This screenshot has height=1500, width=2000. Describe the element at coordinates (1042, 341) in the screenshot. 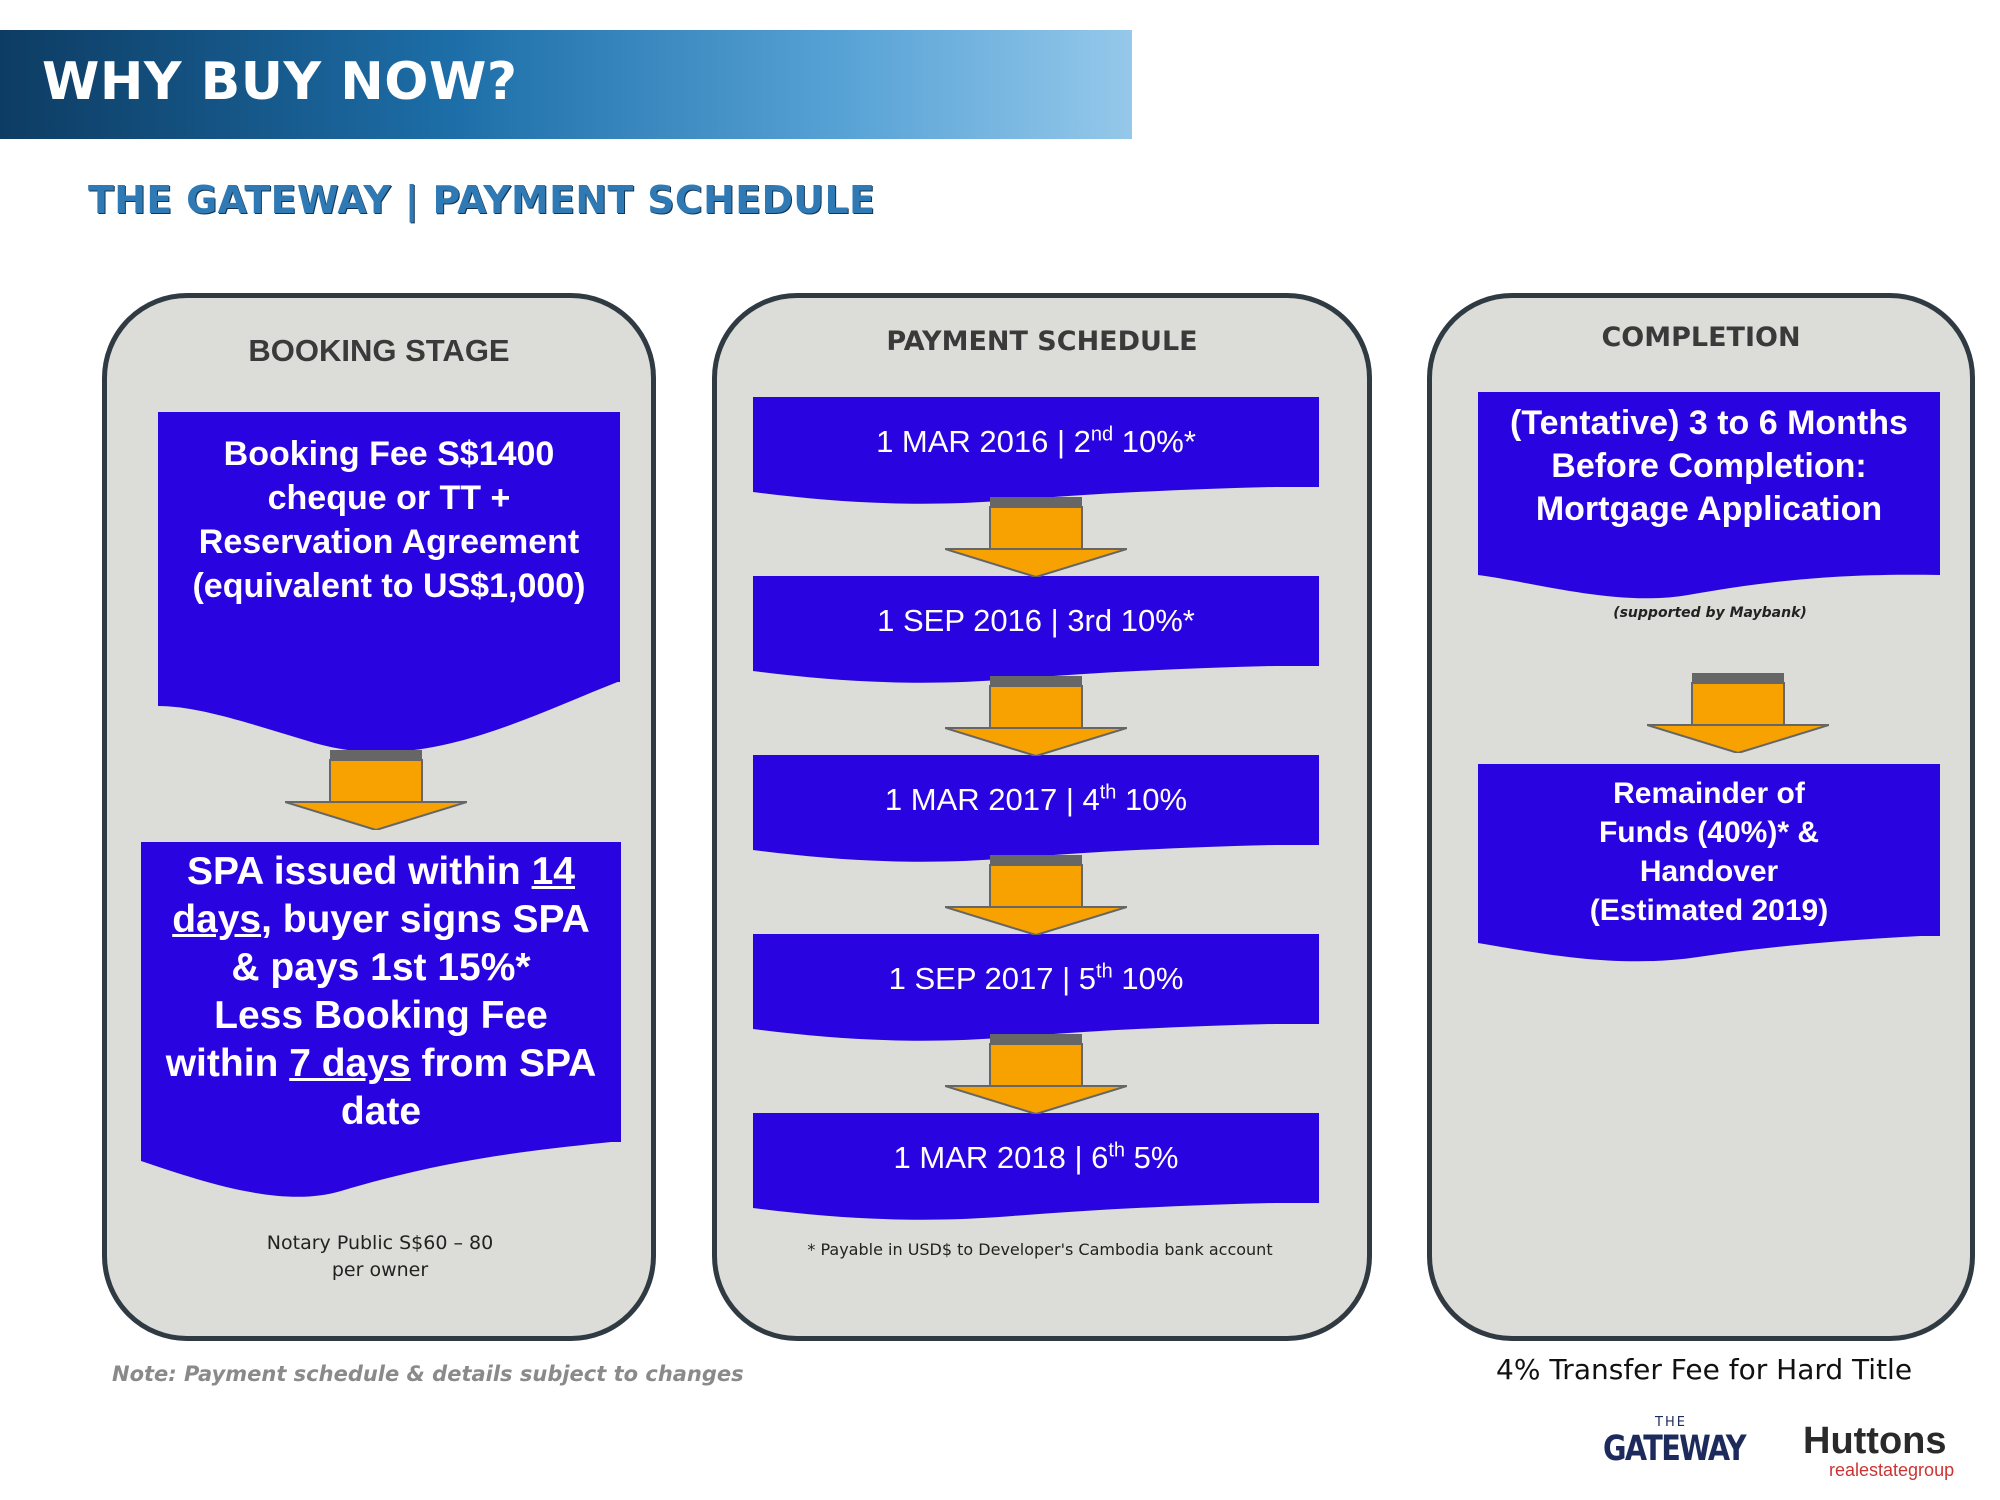

I see `payment-schedule-title: PAYMENT SCHEDULE` at that location.